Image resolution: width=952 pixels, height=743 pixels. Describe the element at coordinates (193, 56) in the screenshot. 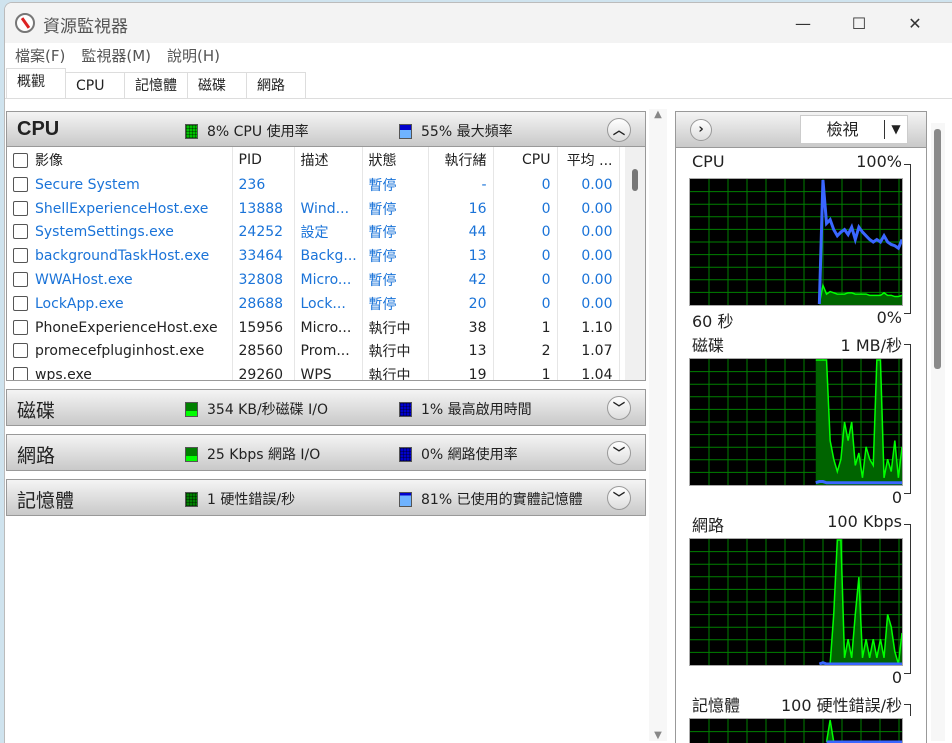

I see `menu-help: 說明(H)` at that location.